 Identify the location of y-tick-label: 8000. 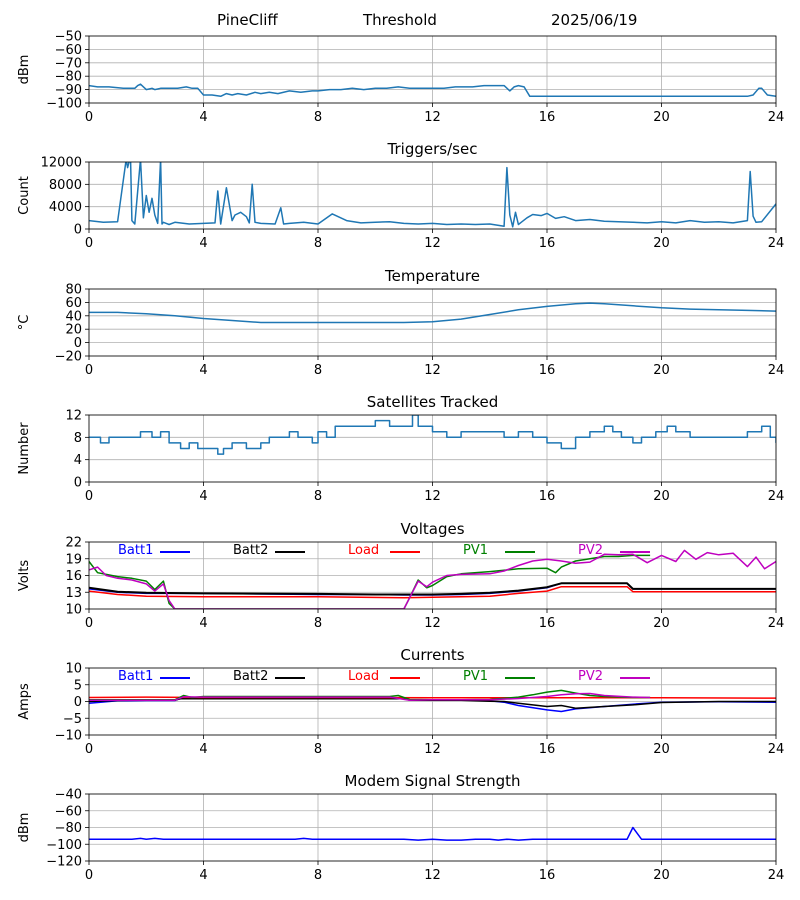
(65, 185).